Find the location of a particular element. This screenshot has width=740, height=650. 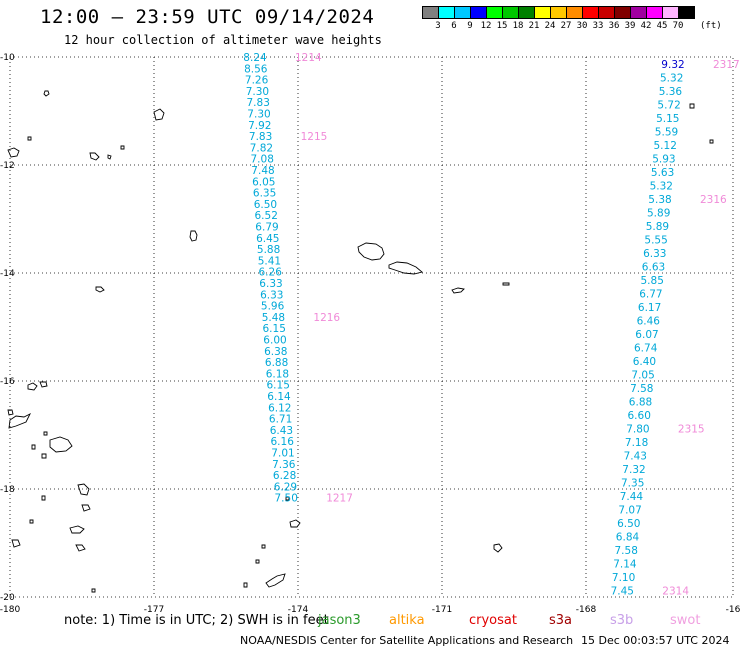

island-samoa-savaii is located at coordinates (371, 251).